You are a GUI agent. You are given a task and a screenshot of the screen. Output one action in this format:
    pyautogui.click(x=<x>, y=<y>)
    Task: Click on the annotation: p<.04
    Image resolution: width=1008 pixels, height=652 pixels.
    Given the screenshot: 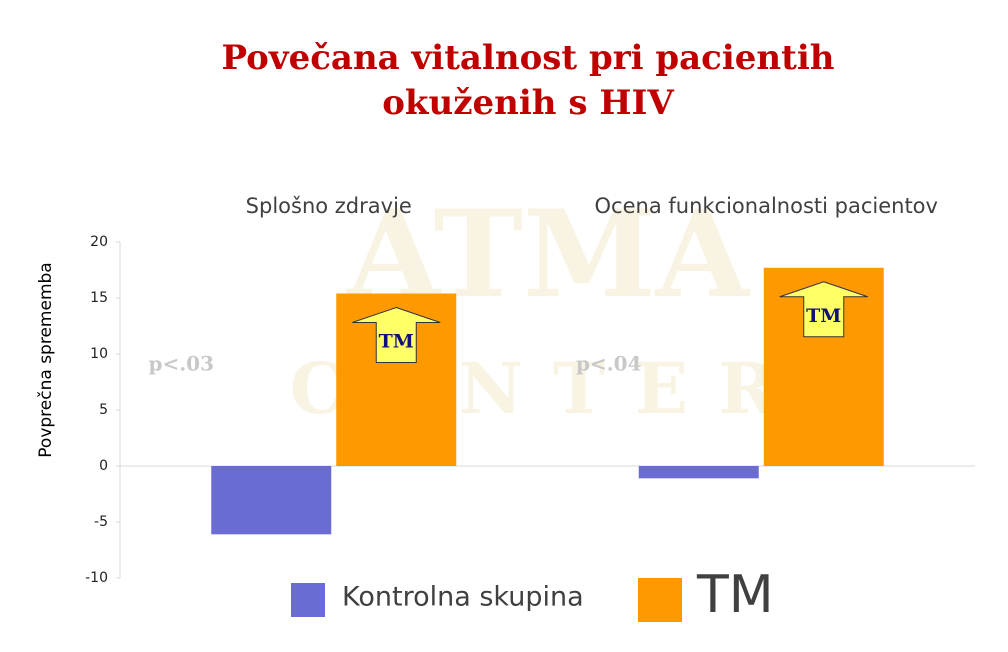 What is the action you would take?
    pyautogui.click(x=609, y=364)
    